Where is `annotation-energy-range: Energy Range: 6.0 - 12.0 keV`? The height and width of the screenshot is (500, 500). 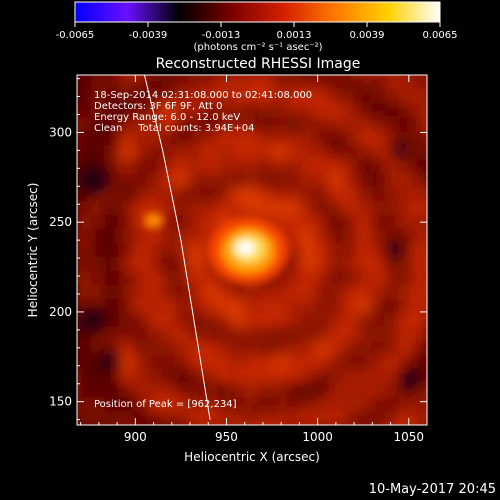 annotation-energy-range: Energy Range: 6.0 - 12.0 keV is located at coordinates (167, 117).